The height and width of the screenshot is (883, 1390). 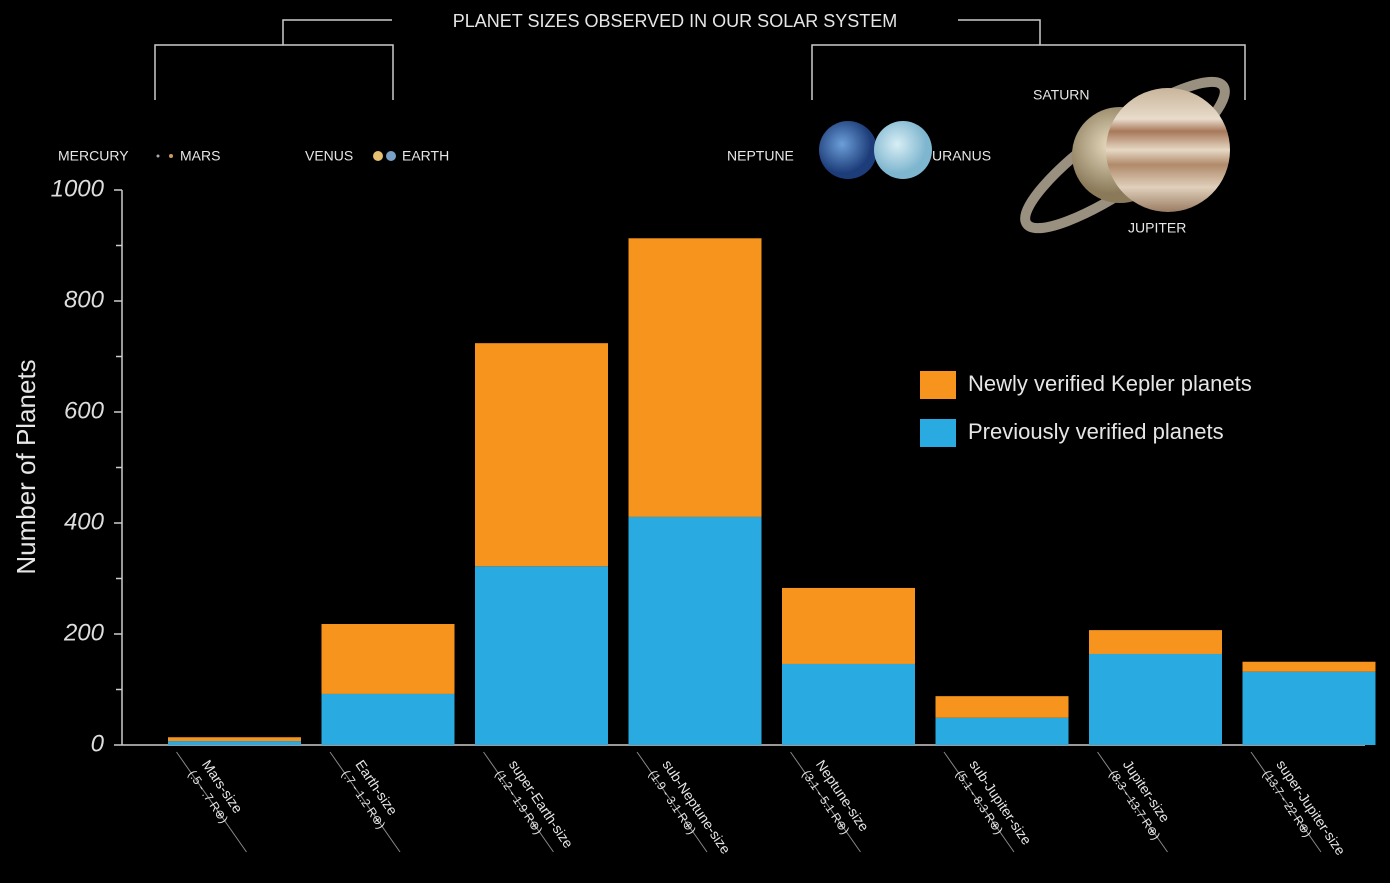 I want to click on y-tick-label: 400, so click(x=84, y=521).